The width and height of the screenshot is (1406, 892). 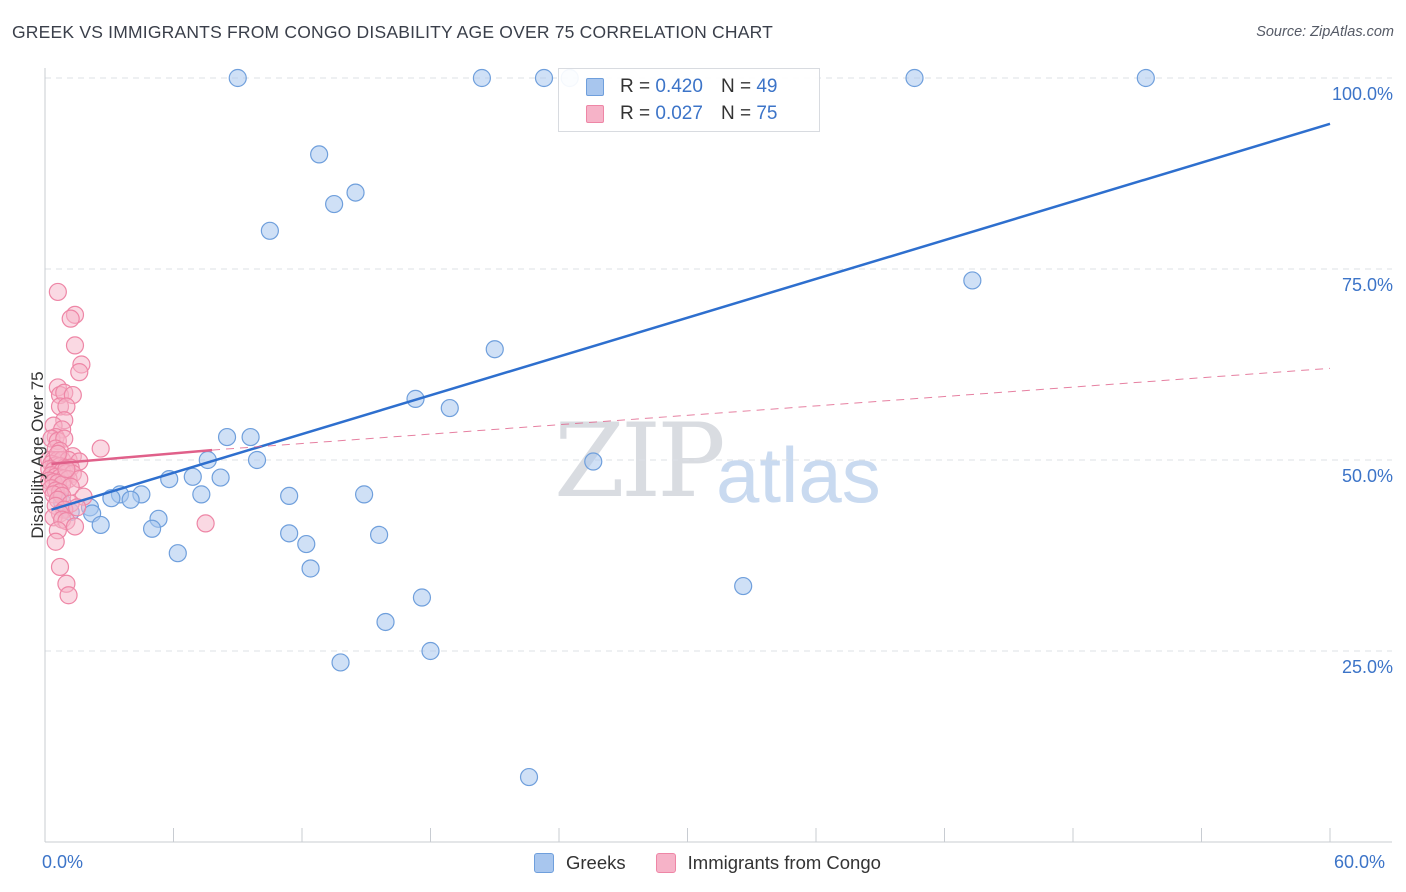 I want to click on y-tick-label: 75.0%, so click(x=1367, y=285).